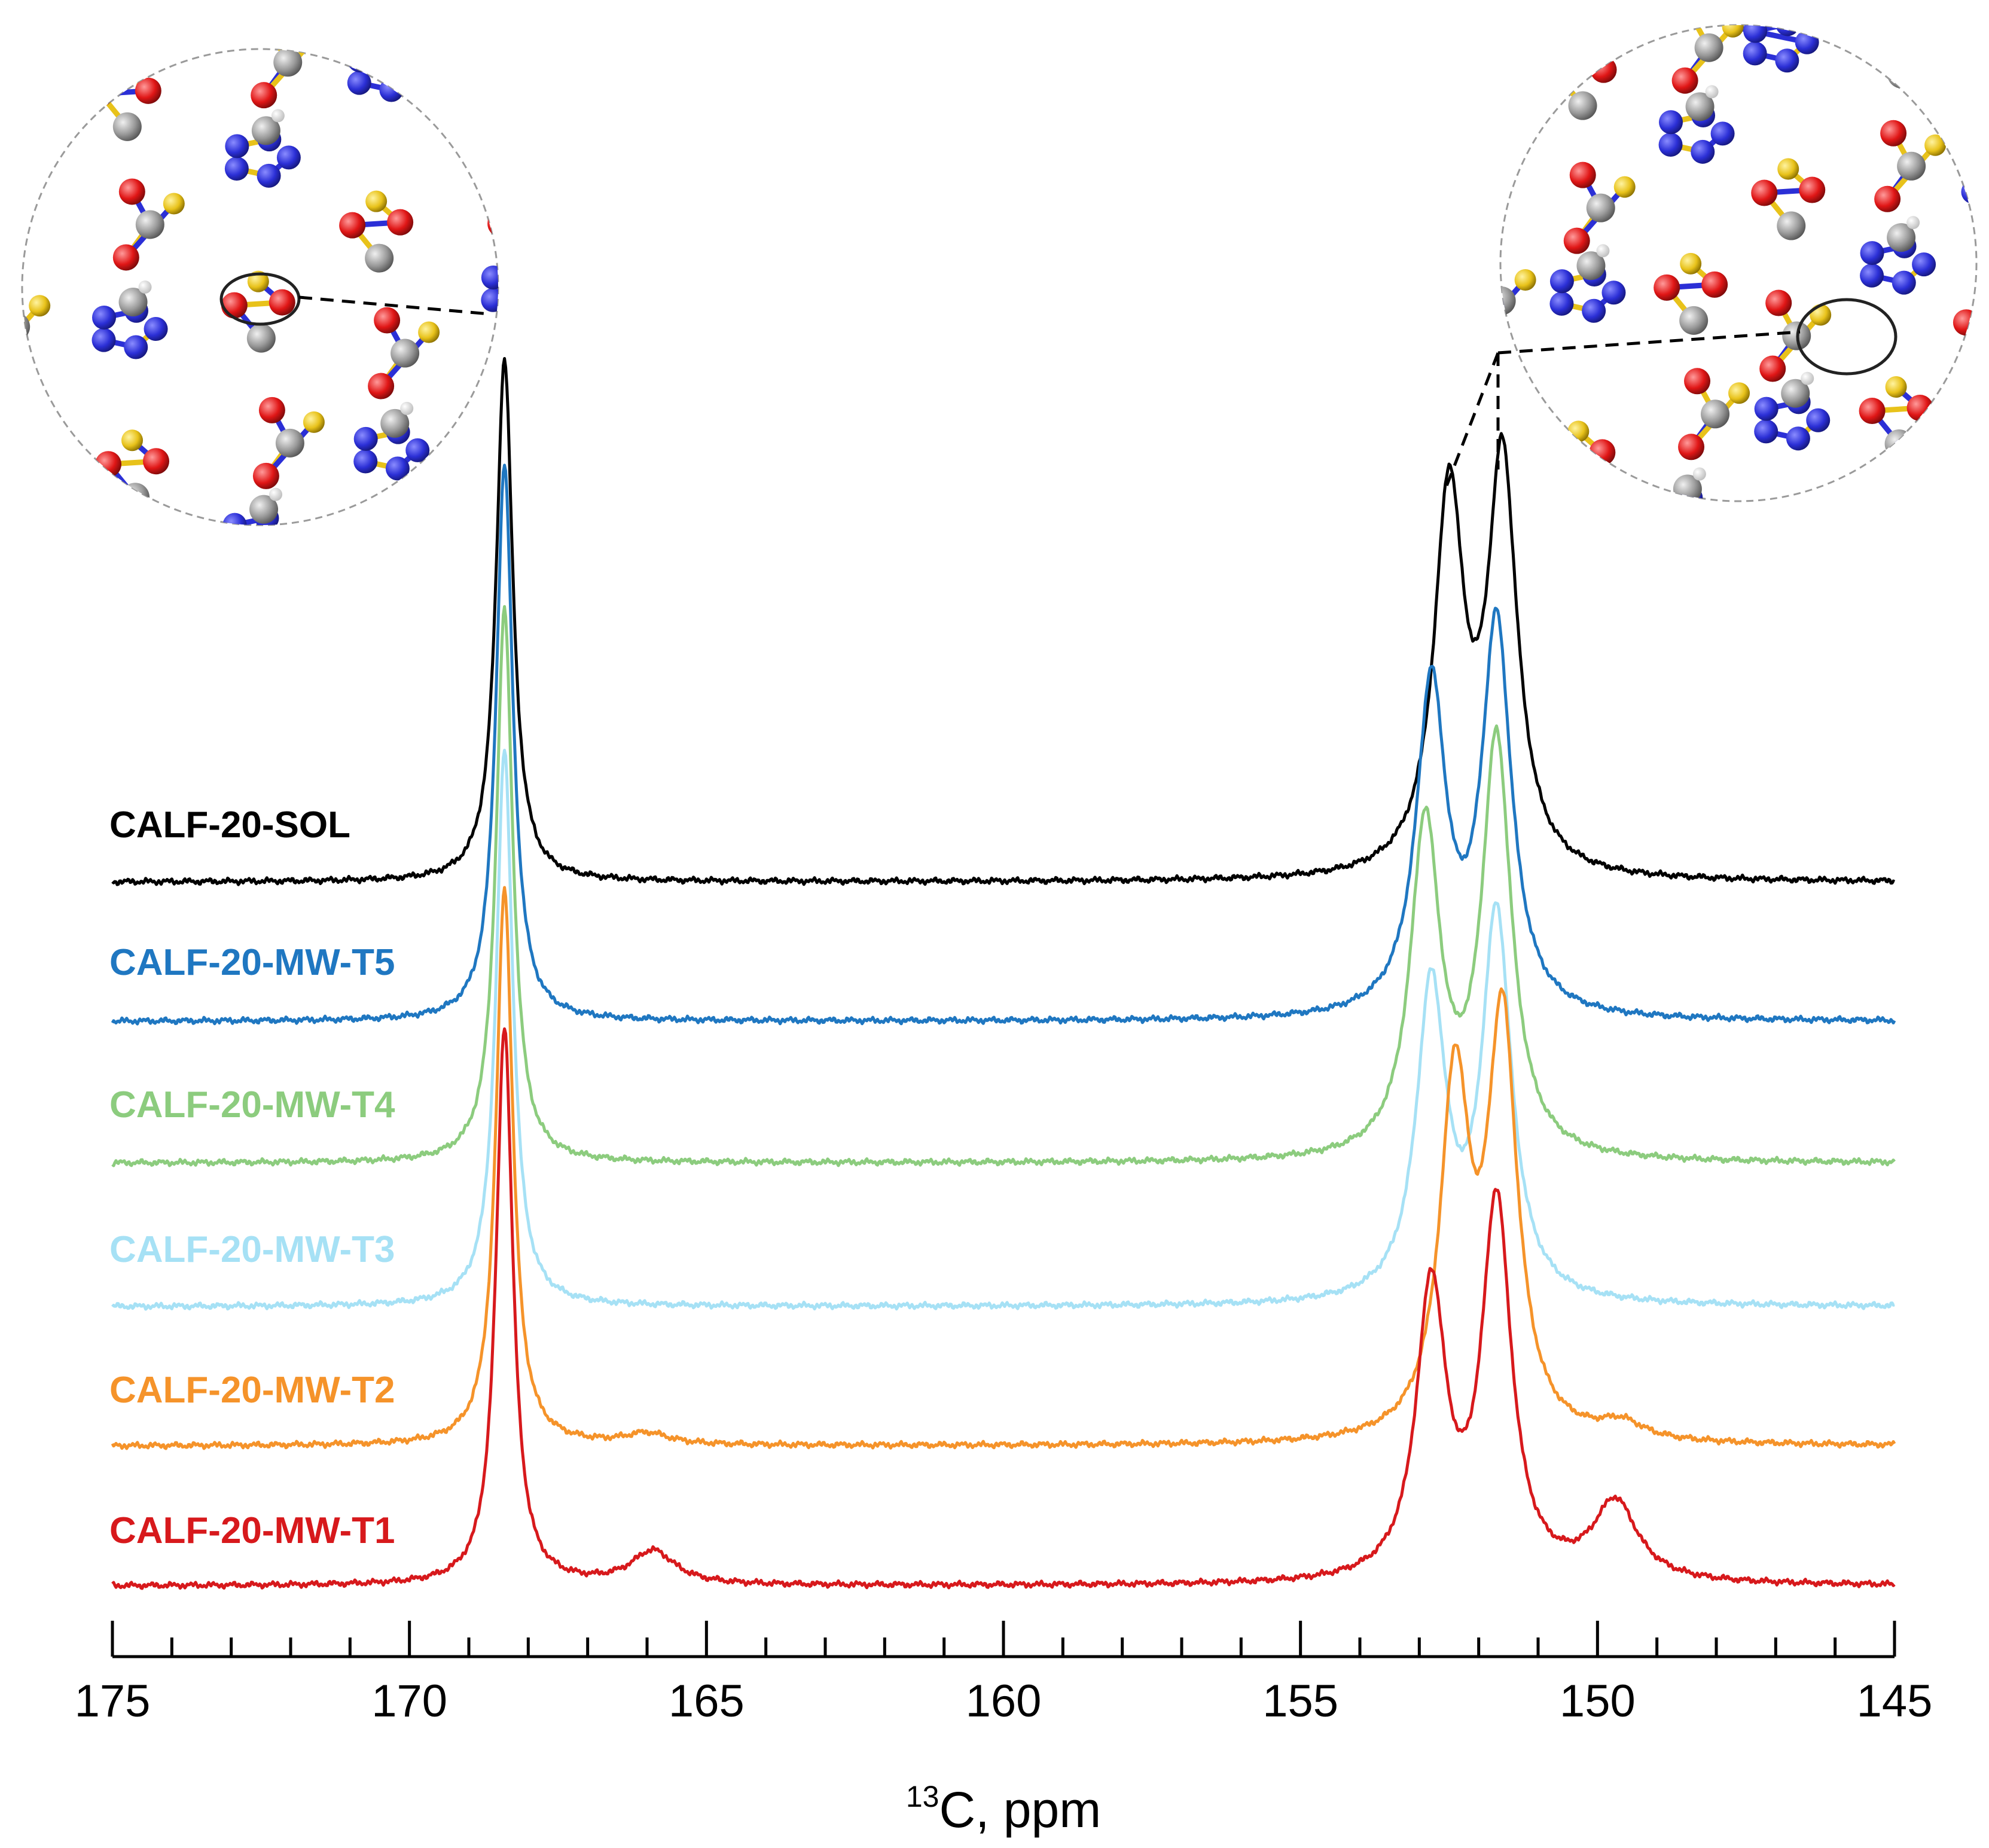 The width and height of the screenshot is (1989, 1848). Describe the element at coordinates (279, 331) in the screenshot. I see `framework-inset-left` at that location.